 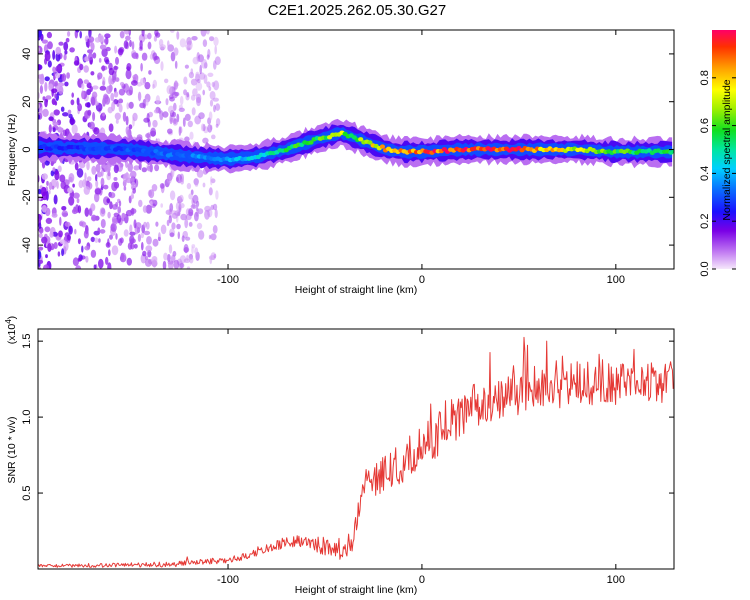 What do you see at coordinates (12, 150) in the screenshot?
I see `spectrogram-y-axis-label: Frequency (Hz)` at bounding box center [12, 150].